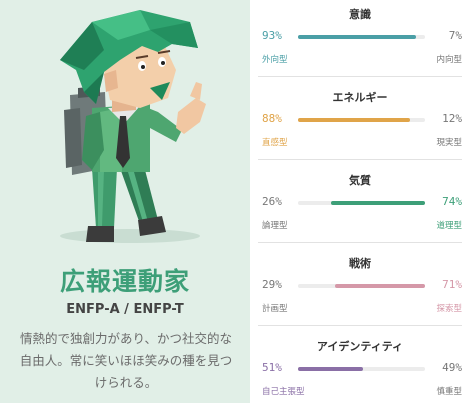  Describe the element at coordinates (360, 97) in the screenshot. I see `trait-title: エネルギー` at that location.